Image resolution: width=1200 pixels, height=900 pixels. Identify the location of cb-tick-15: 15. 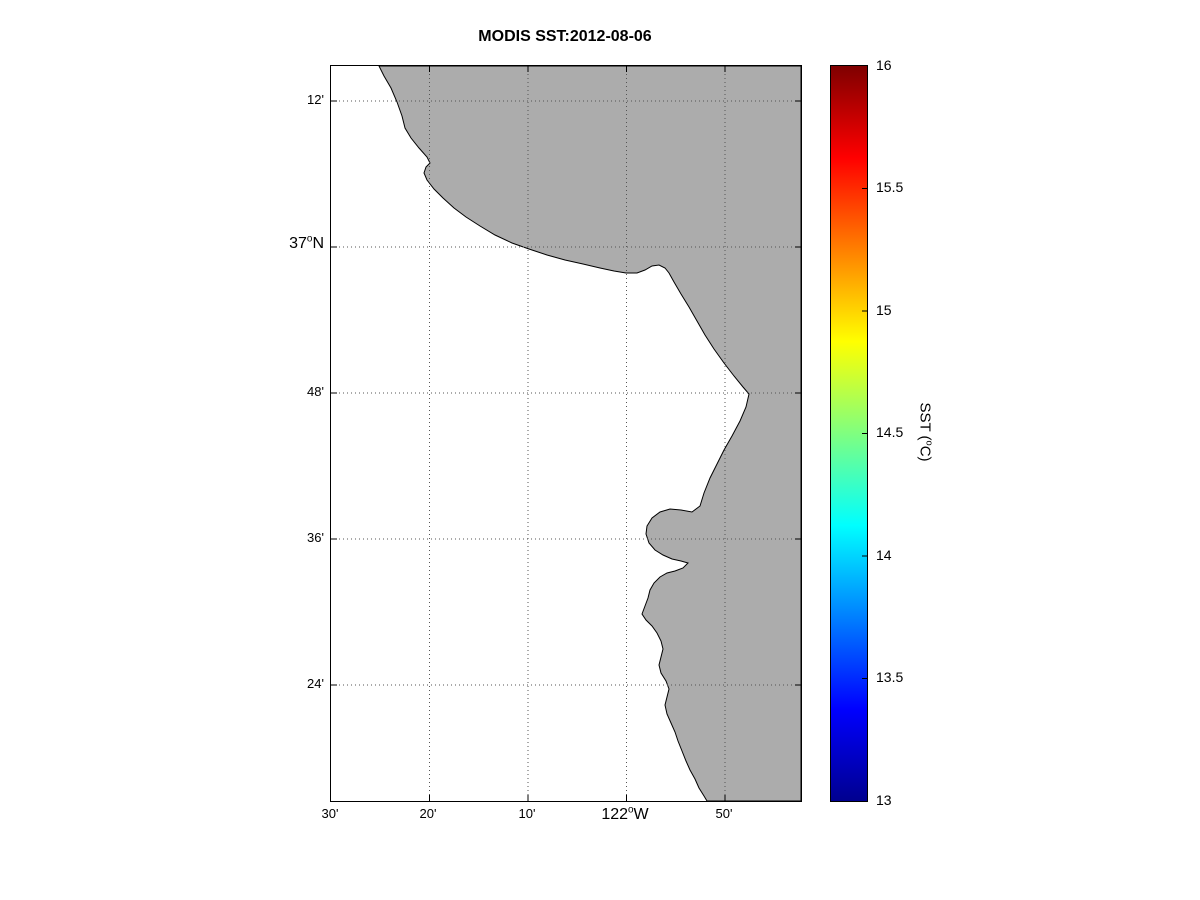
(884, 310).